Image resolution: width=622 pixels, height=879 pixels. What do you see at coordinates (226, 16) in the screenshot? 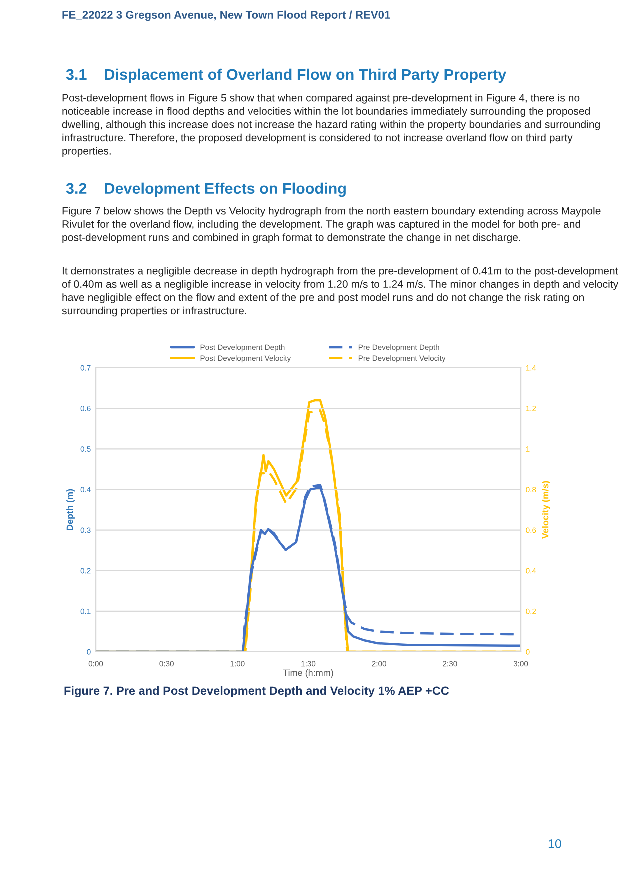
I see `text: FE_22022 3 Gregson Avenue, New Town Flood Report / REV01` at bounding box center [226, 16].